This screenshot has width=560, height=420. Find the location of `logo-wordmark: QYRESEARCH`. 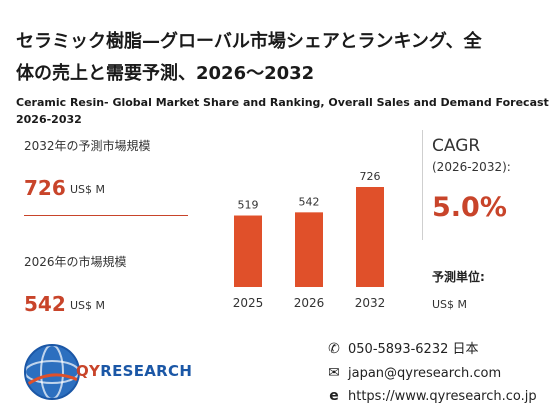

logo-wordmark: QYRESEARCH is located at coordinates (134, 371).